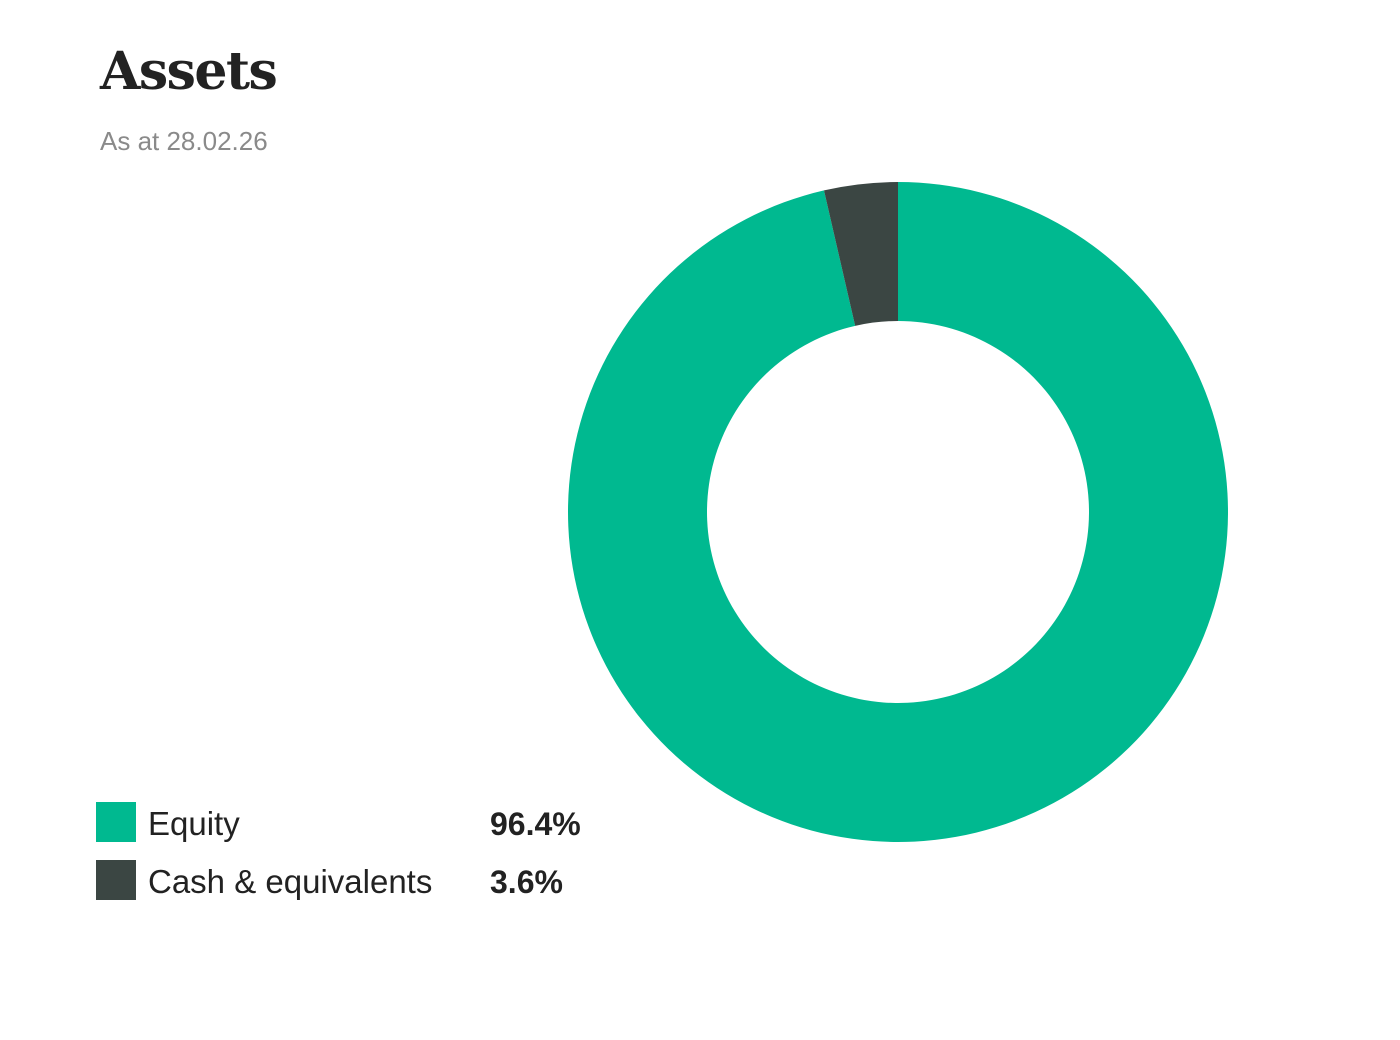 The image size is (1400, 1040). Describe the element at coordinates (116, 822) in the screenshot. I see `legend-swatch-equity` at that location.